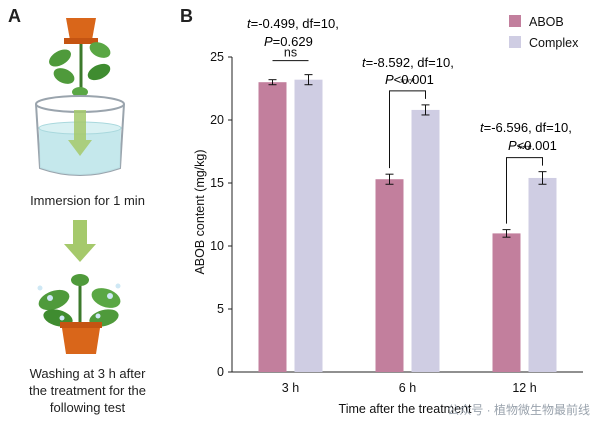  I want to click on legend-label-complex: Complex, so click(554, 43).